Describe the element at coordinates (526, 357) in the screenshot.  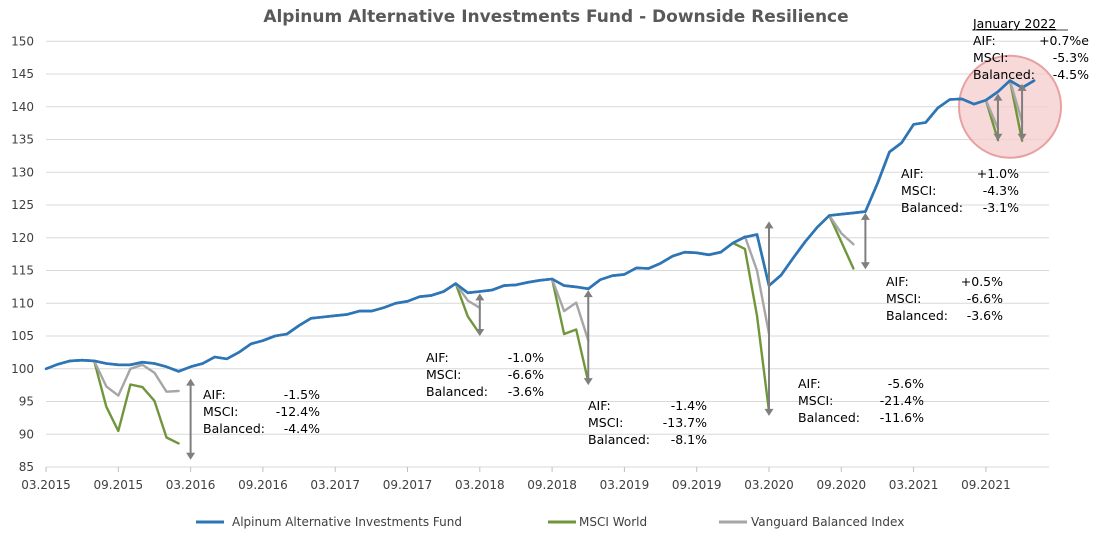
I see `annotation-value: -1.0%` at that location.